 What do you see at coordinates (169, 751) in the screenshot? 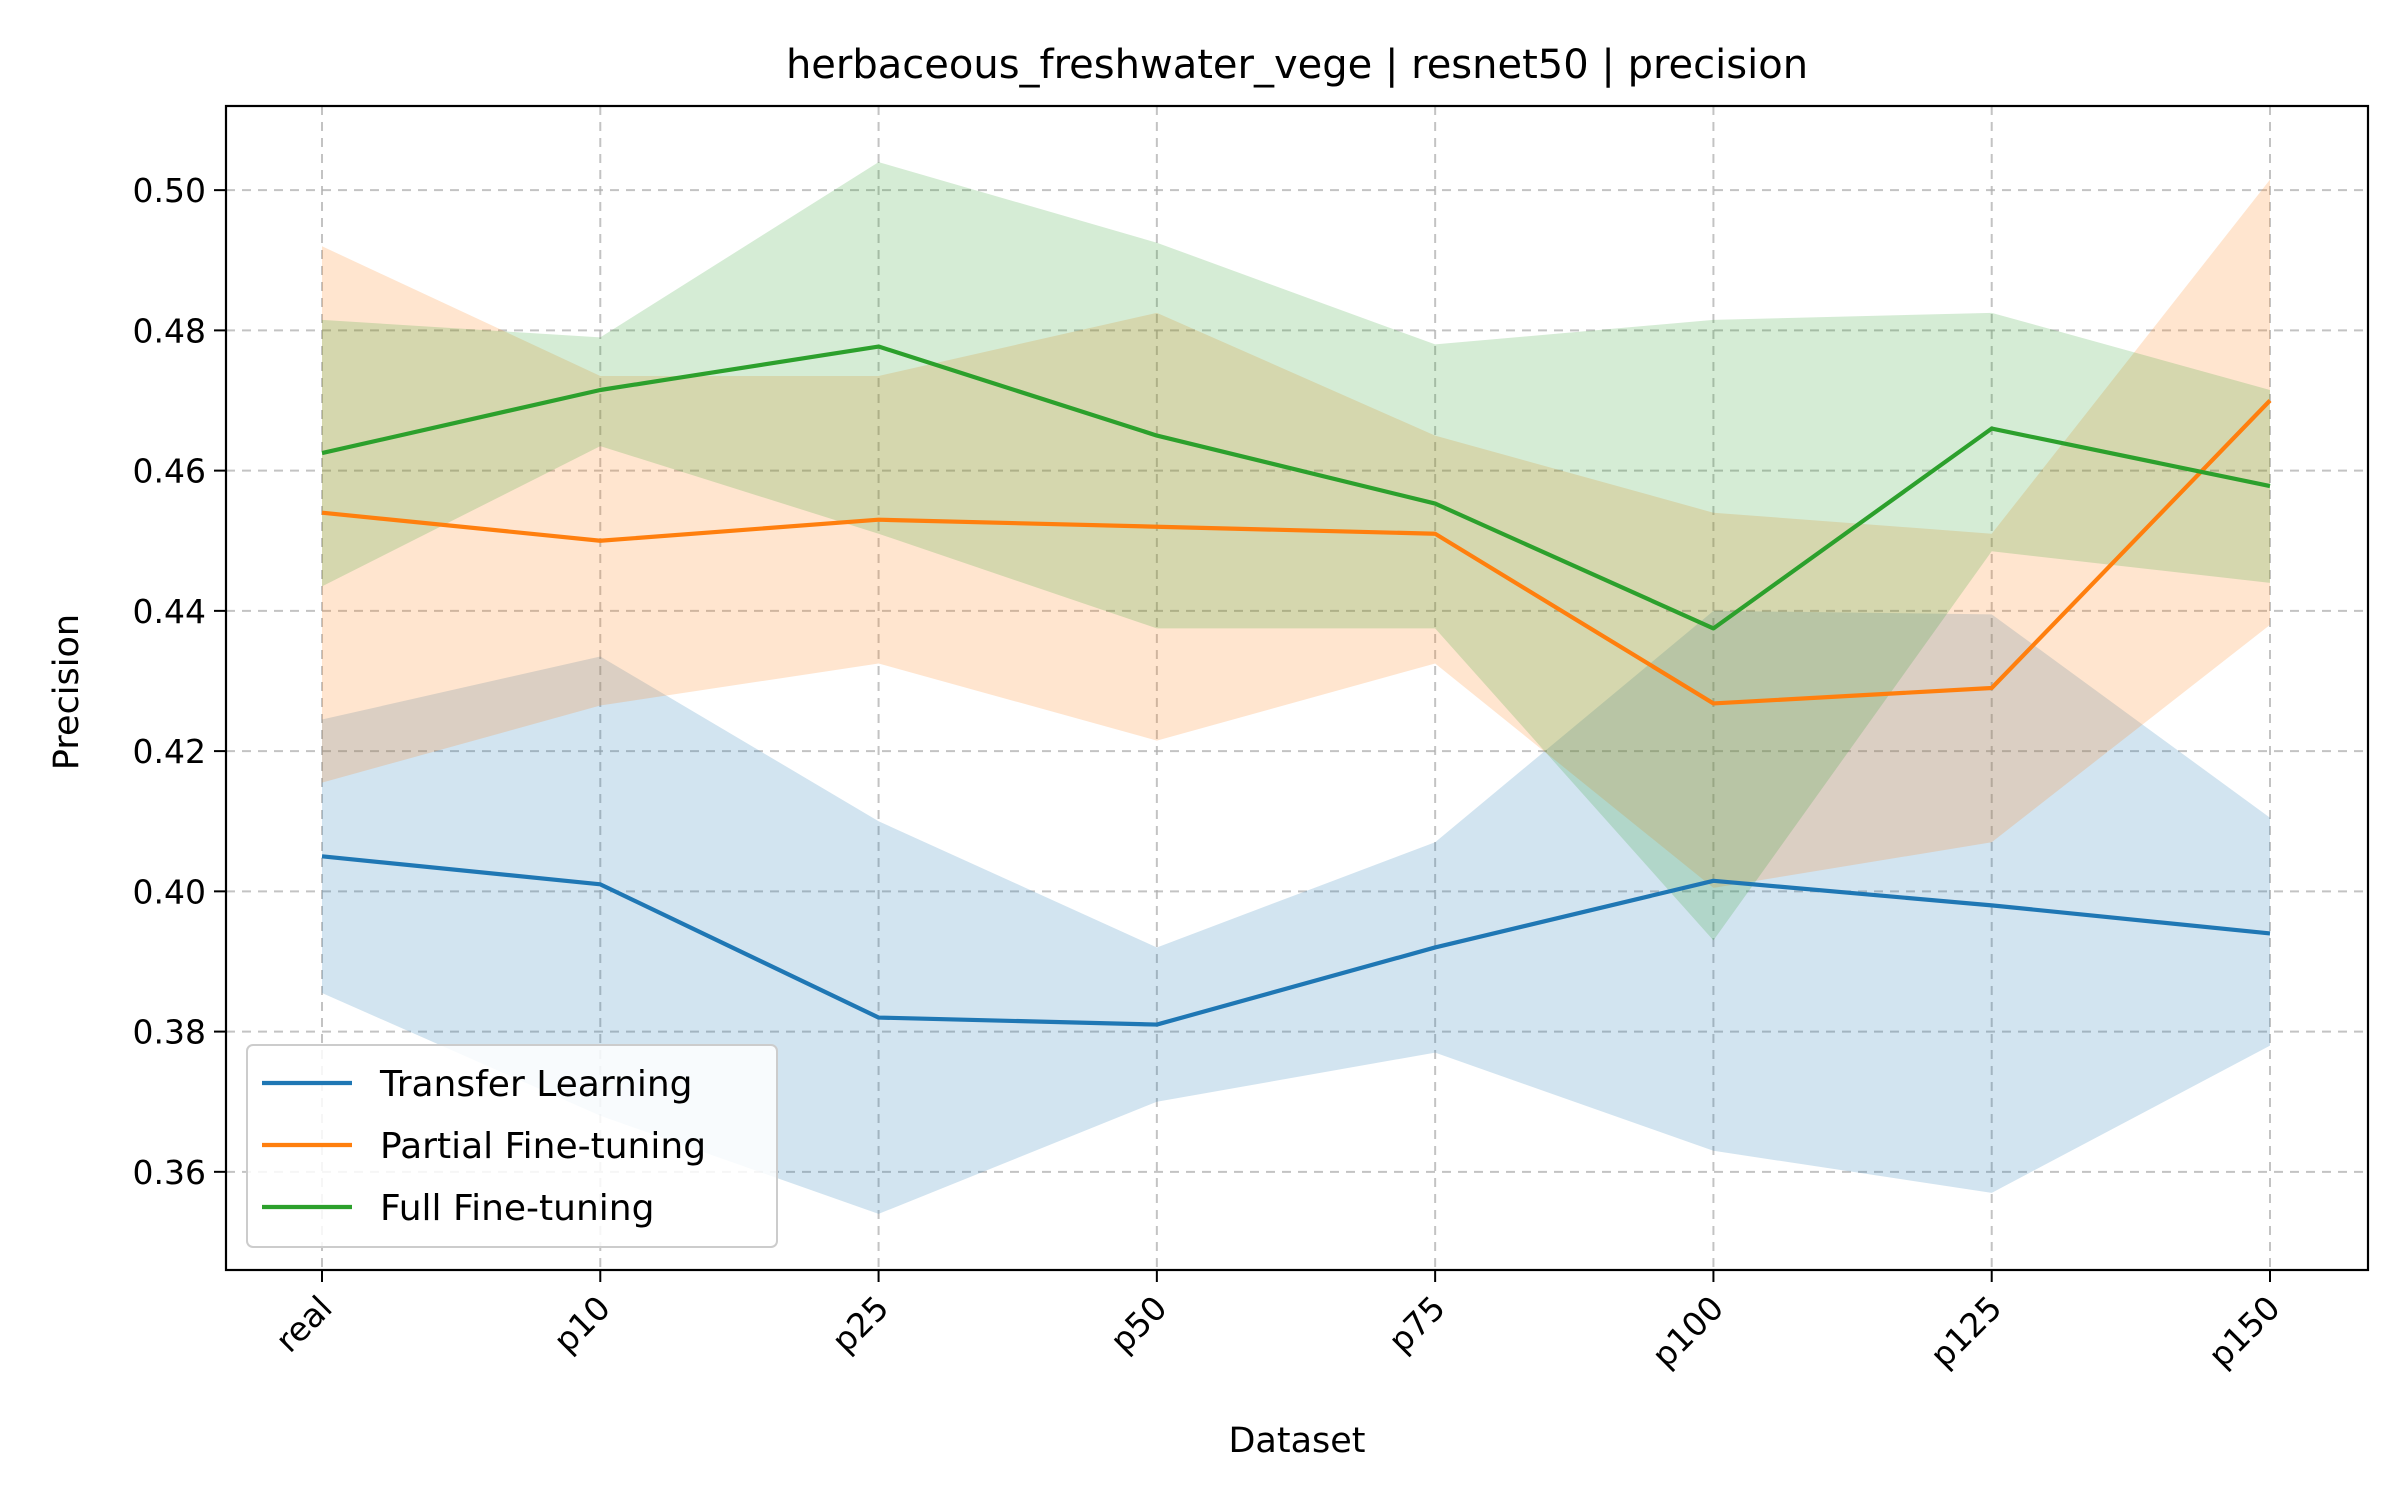
I see `y-tick-label: 0.42` at bounding box center [169, 751].